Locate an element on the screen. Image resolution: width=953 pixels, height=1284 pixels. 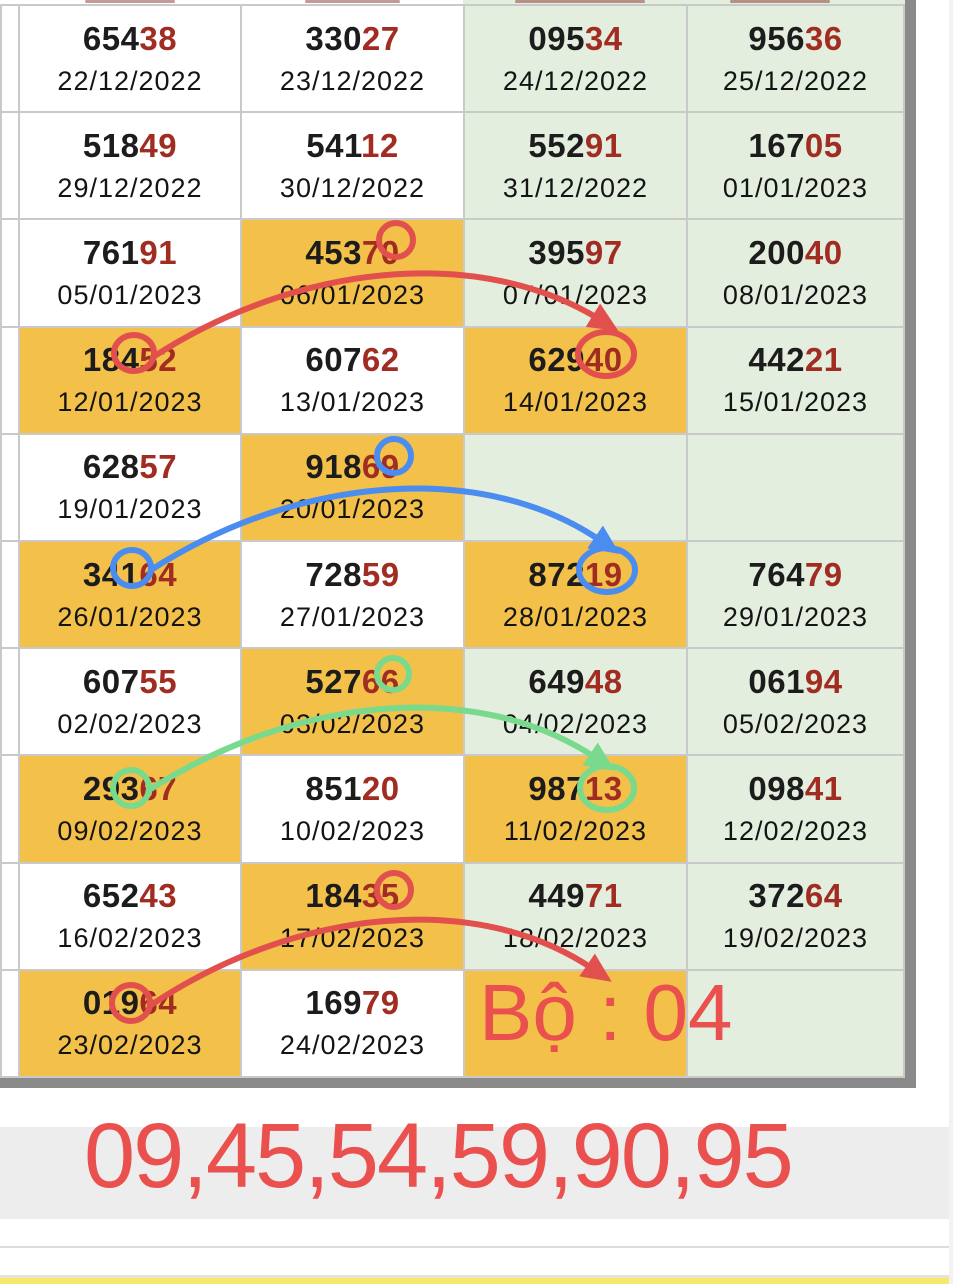
result-number: 09841 is located at coordinates (795, 788).